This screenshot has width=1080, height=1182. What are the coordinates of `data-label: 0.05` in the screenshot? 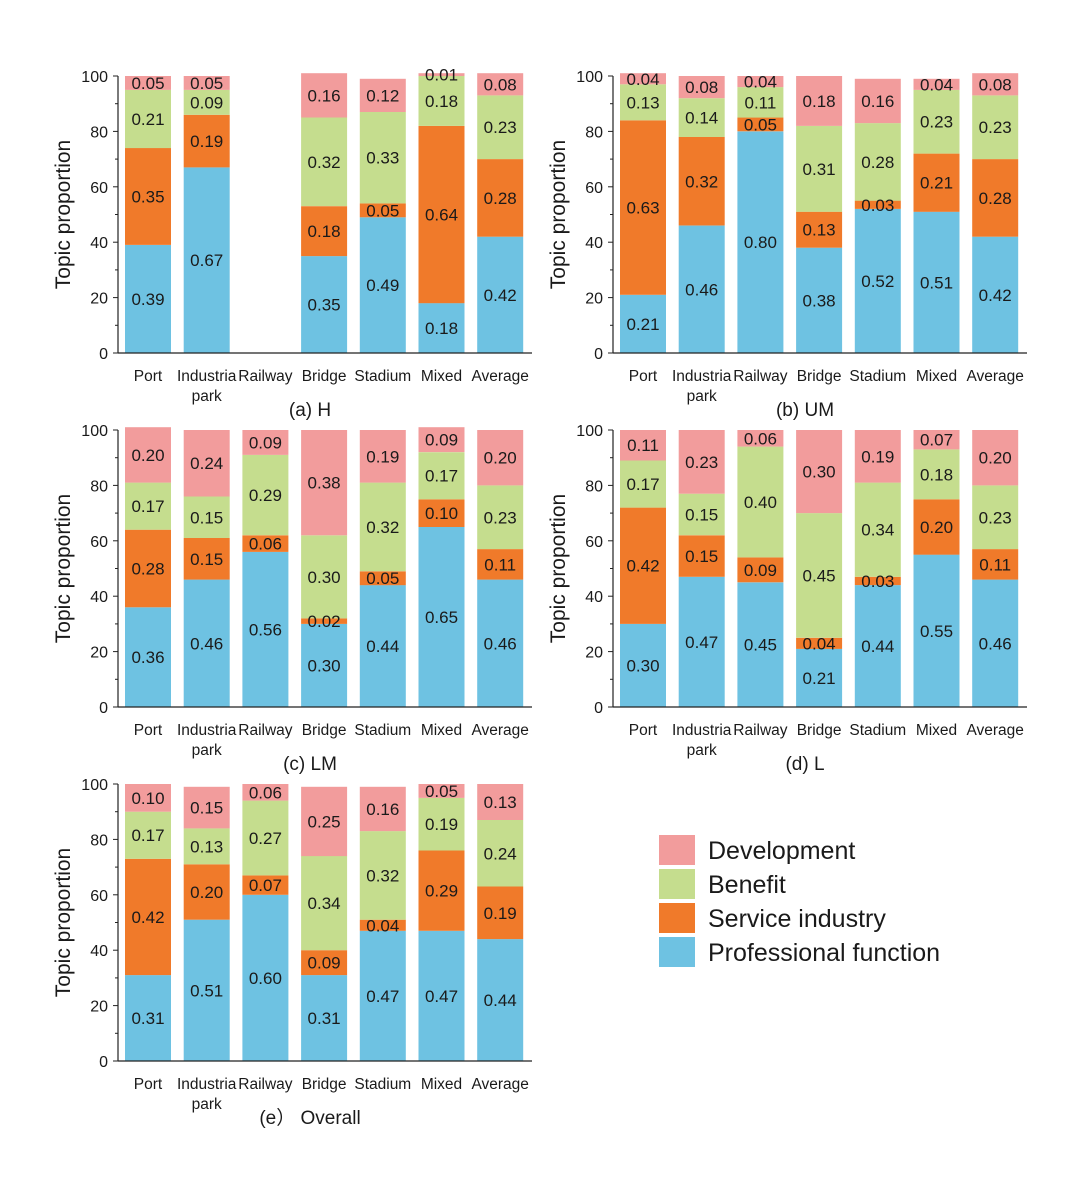 It's located at (382, 578).